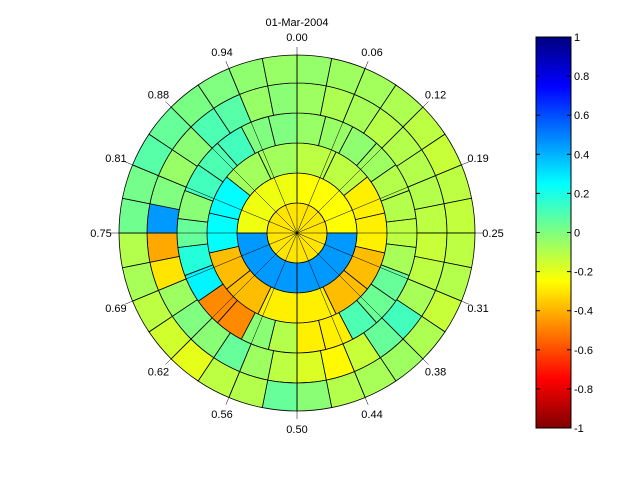 The width and height of the screenshot is (642, 482). What do you see at coordinates (583, 273) in the screenshot?
I see `colorbar-tick-label-6: -0.2` at bounding box center [583, 273].